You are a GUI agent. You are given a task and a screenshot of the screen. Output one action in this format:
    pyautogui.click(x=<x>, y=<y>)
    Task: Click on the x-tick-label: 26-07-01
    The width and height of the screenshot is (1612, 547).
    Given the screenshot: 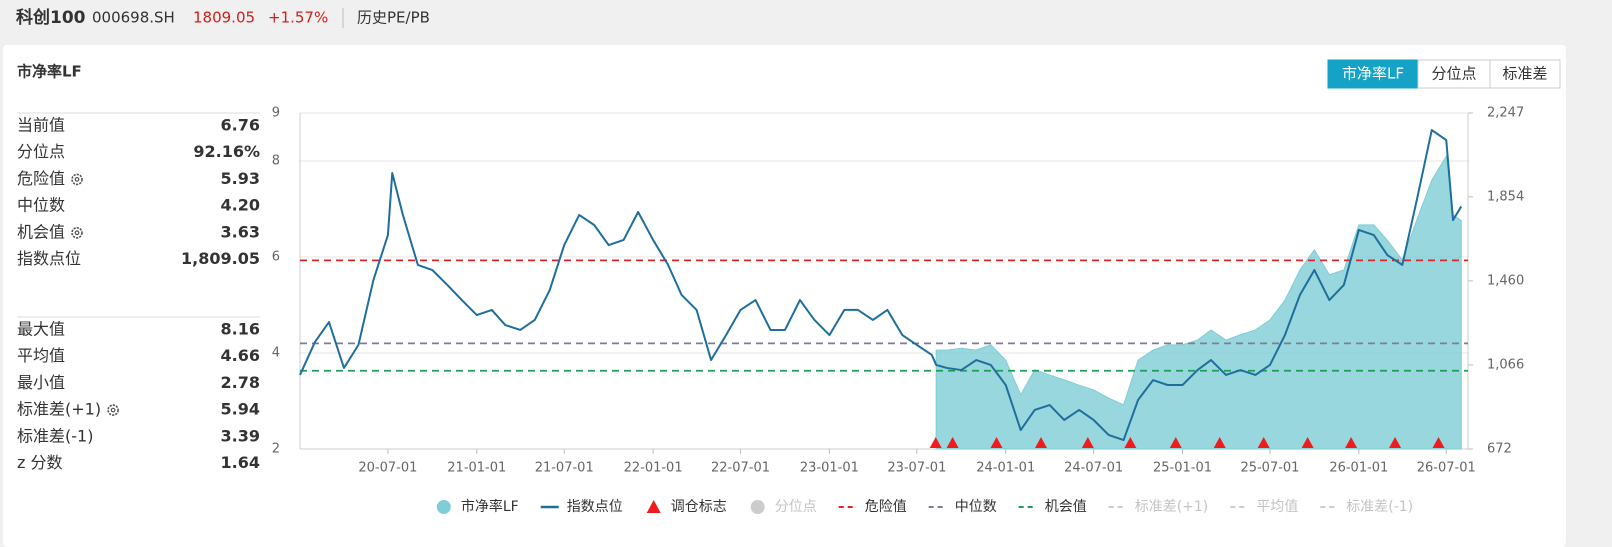 What is the action you would take?
    pyautogui.click(x=1446, y=468)
    